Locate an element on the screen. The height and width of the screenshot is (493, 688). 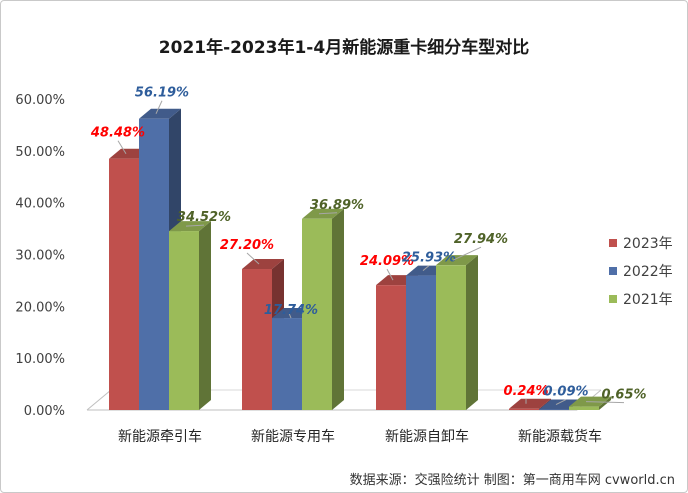
legend-label-2023: 2023年 is located at coordinates (648, 244).